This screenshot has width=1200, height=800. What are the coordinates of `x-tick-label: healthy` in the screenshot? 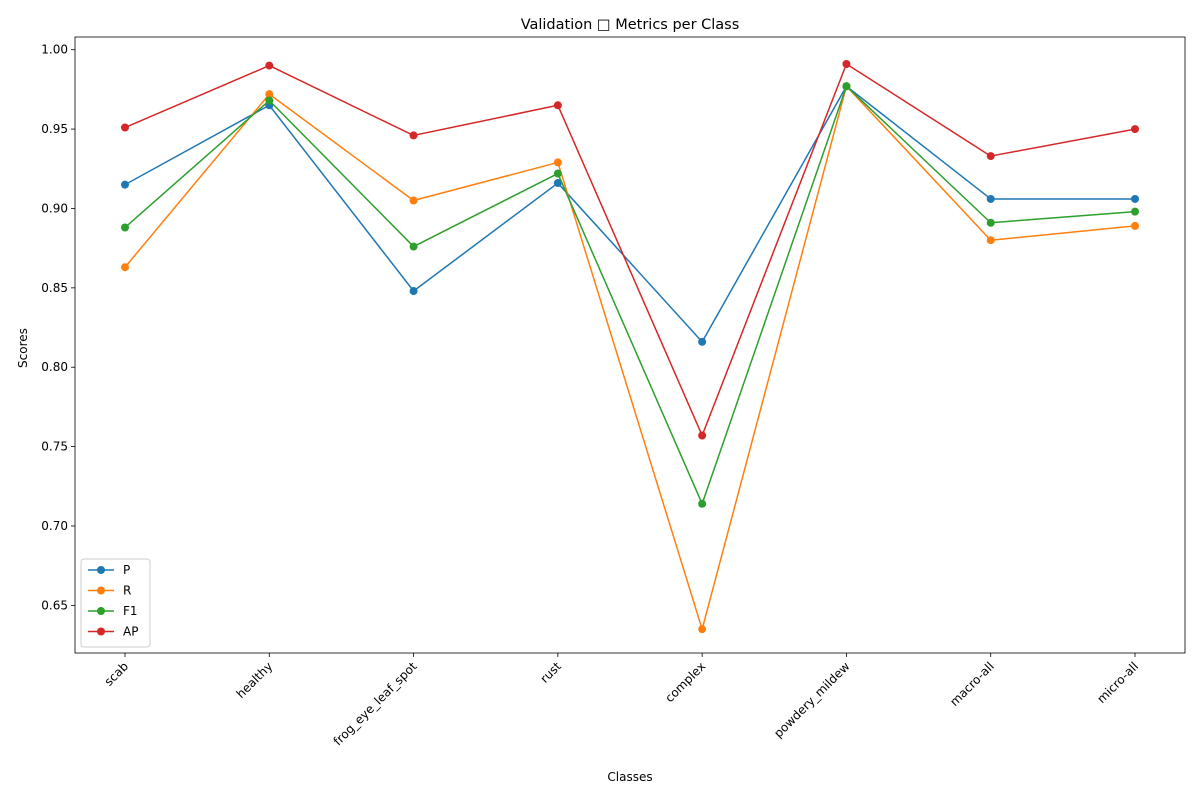 It's located at (255, 680).